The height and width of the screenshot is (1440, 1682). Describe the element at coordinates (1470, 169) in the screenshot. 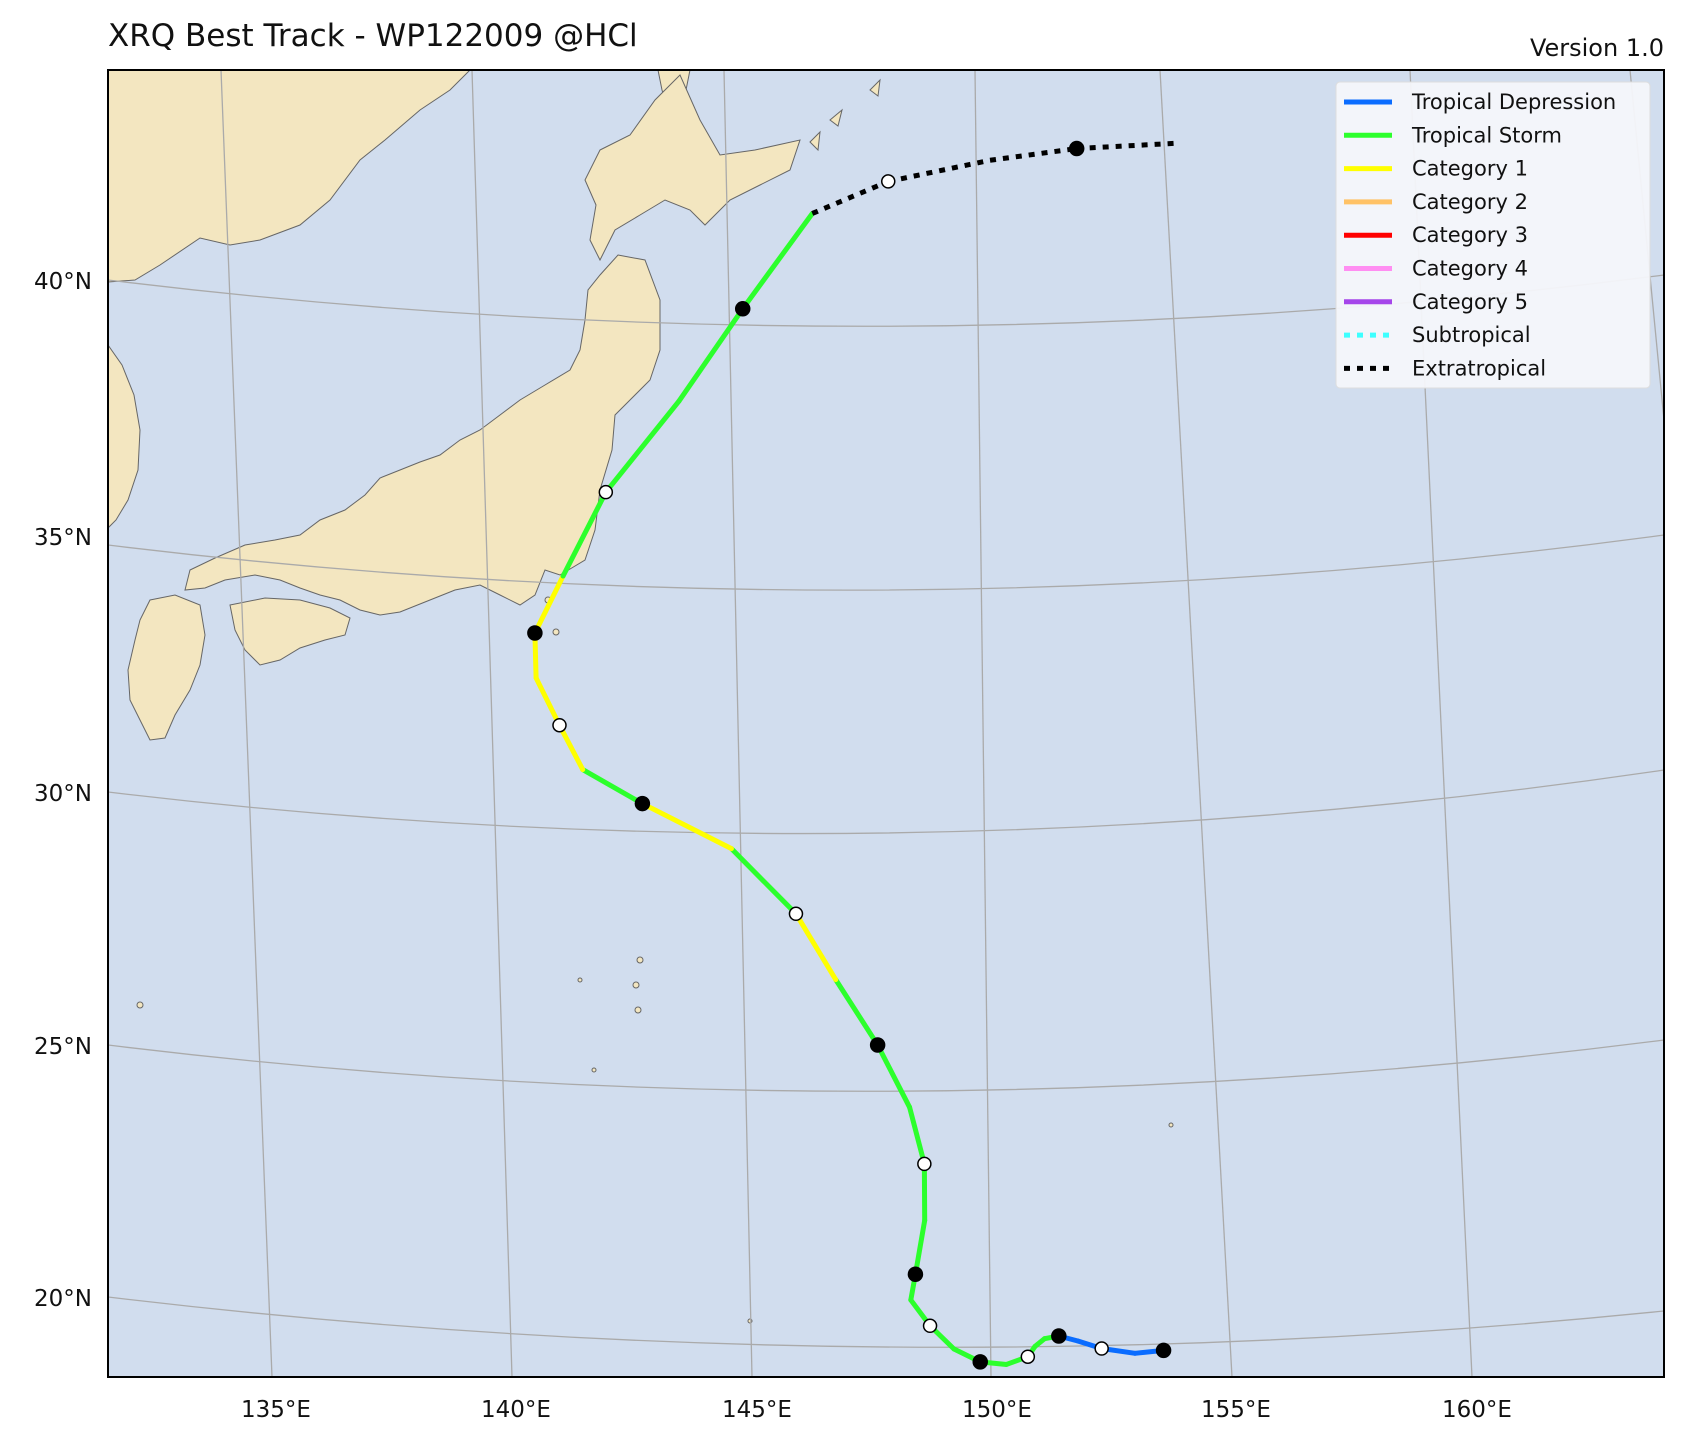

I see `legend-label: Category 1` at that location.